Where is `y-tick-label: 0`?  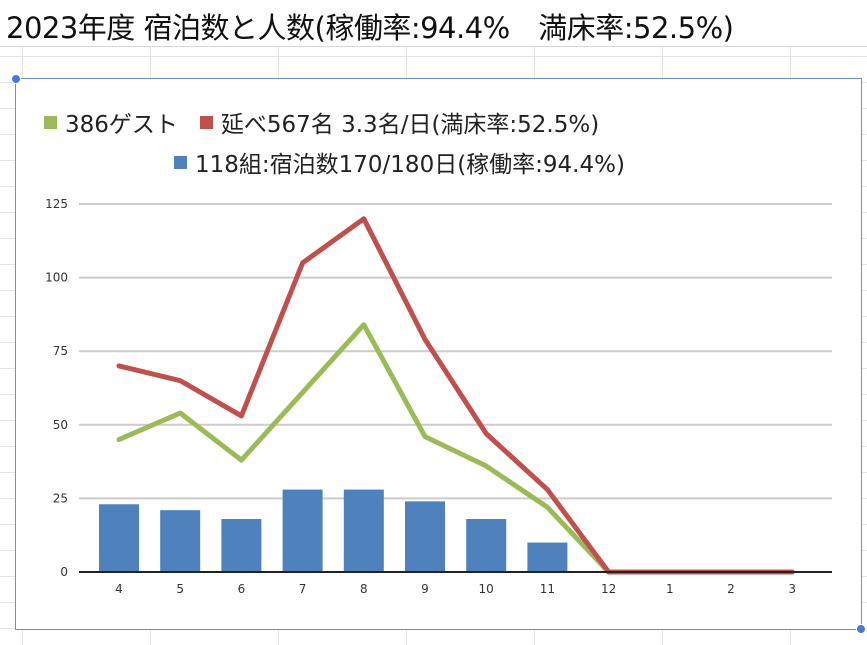
y-tick-label: 0 is located at coordinates (64, 572).